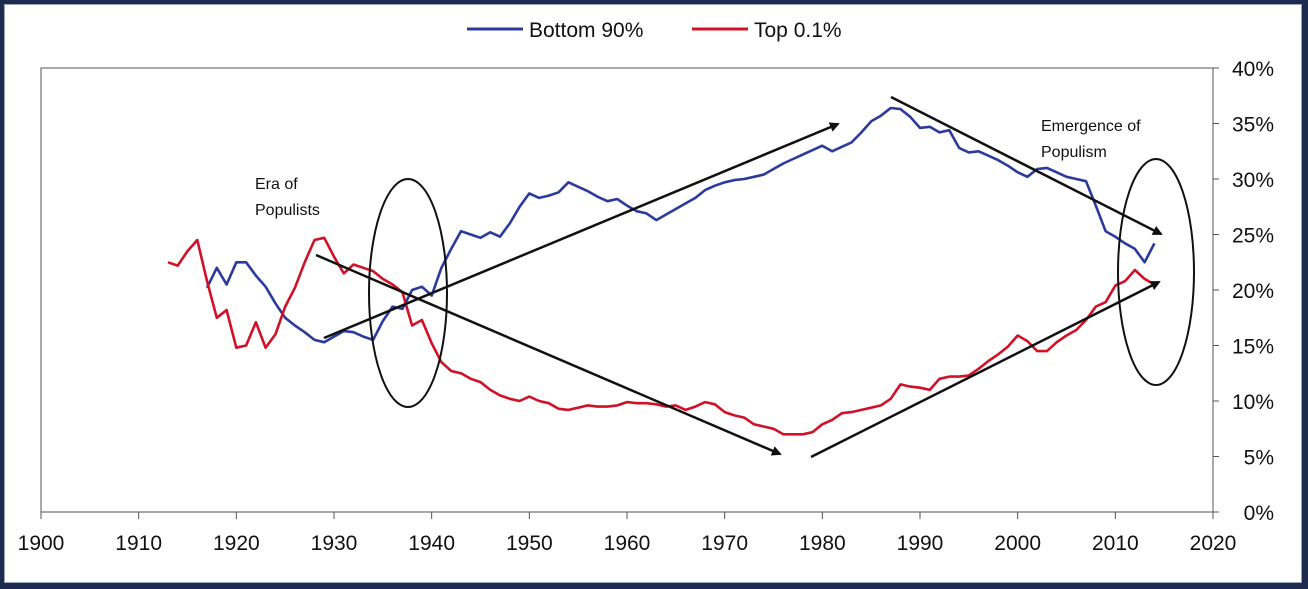 This screenshot has height=589, width=1308. What do you see at coordinates (822, 543) in the screenshot?
I see `x-tick-label-1980: 1980` at bounding box center [822, 543].